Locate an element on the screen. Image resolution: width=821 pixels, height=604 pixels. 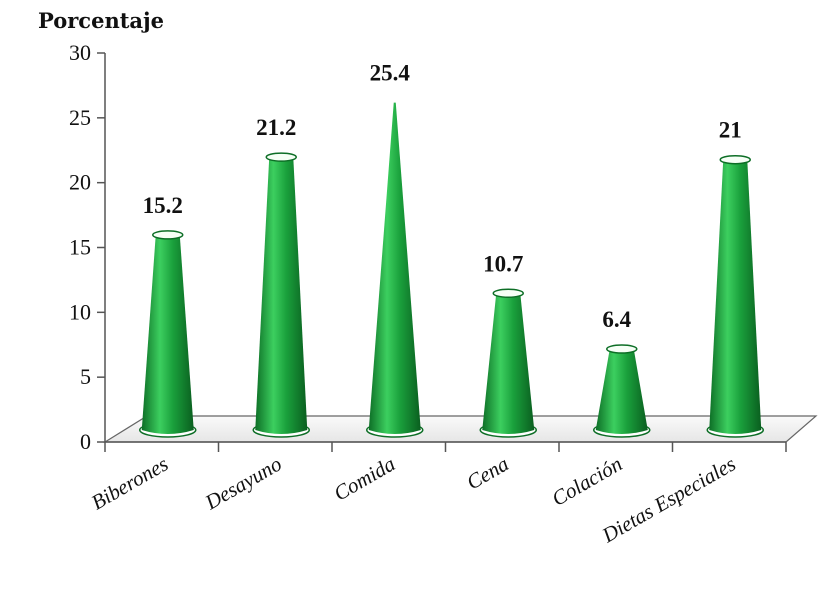
data-label: 21.2 is located at coordinates (276, 127).